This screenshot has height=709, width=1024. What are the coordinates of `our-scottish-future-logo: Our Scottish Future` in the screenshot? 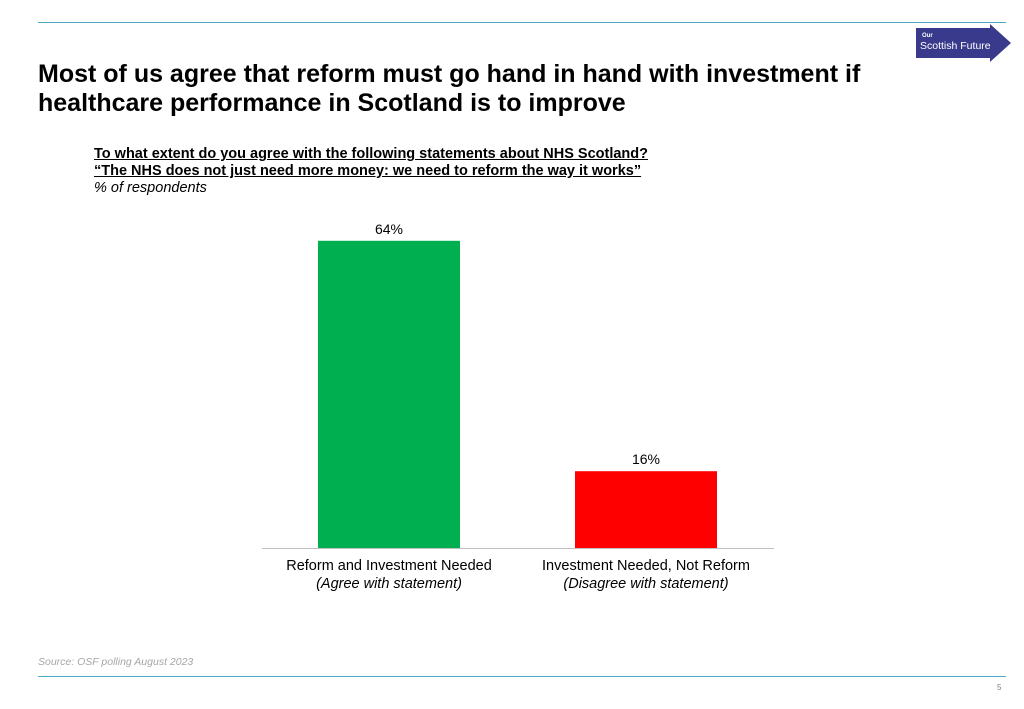 It's located at (963, 43).